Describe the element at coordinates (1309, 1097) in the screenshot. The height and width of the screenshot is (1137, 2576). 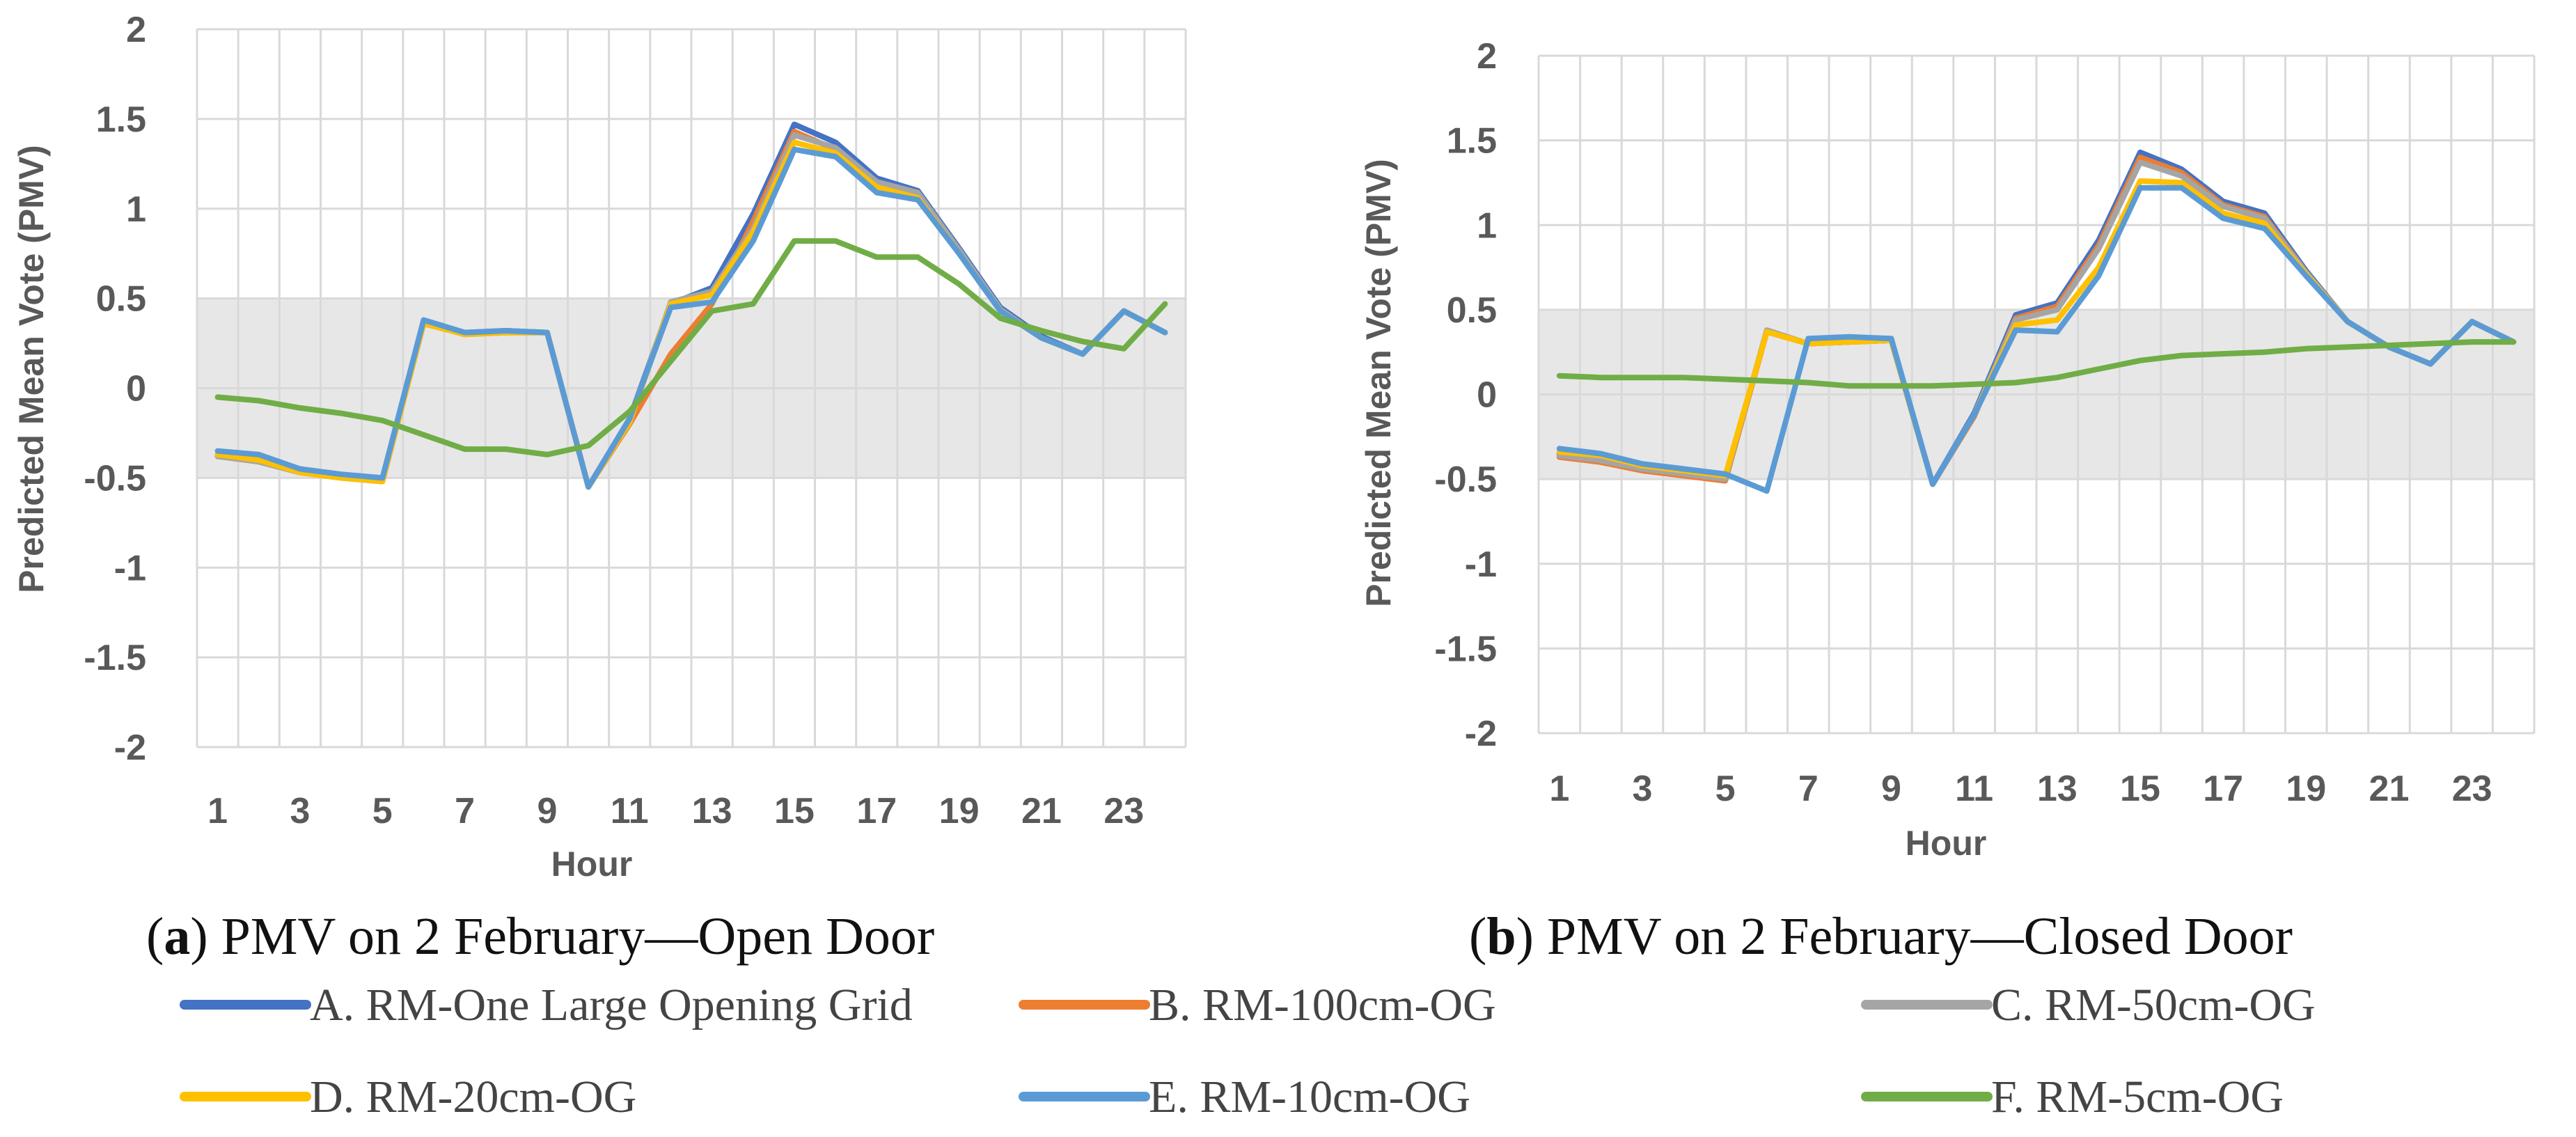
I see `legend-label: E. RM-10cm-OG` at that location.